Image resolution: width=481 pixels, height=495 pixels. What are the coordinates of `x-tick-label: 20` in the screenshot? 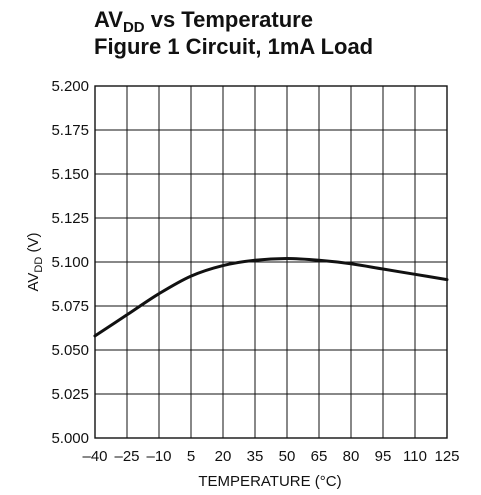 It's located at (223, 456).